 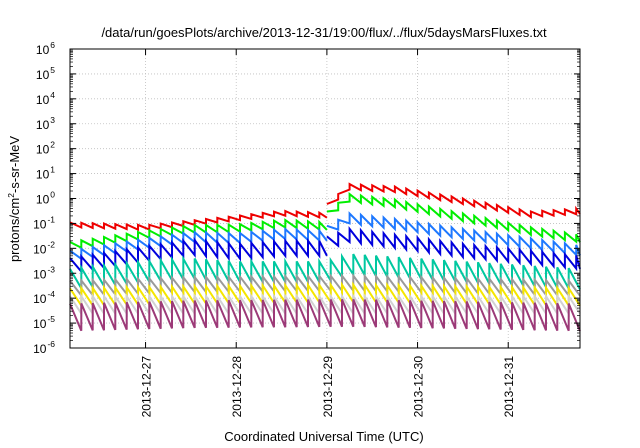 I want to click on y-tick-label: 10⁵, so click(x=45, y=73).